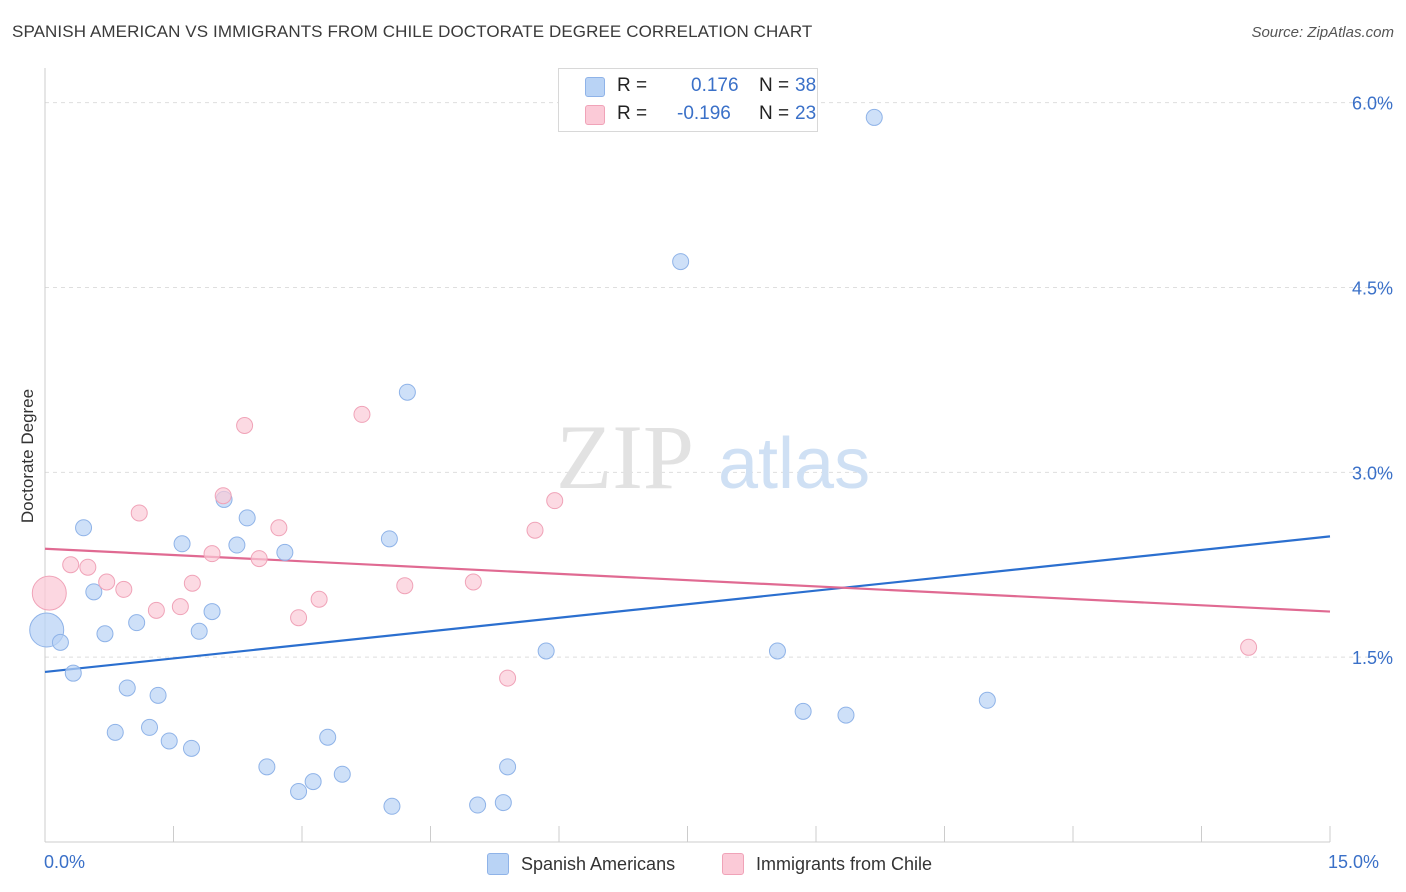  I want to click on stats-legend: R = 0.176 N = 38 R = -0.196 N = 23, so click(688, 100).